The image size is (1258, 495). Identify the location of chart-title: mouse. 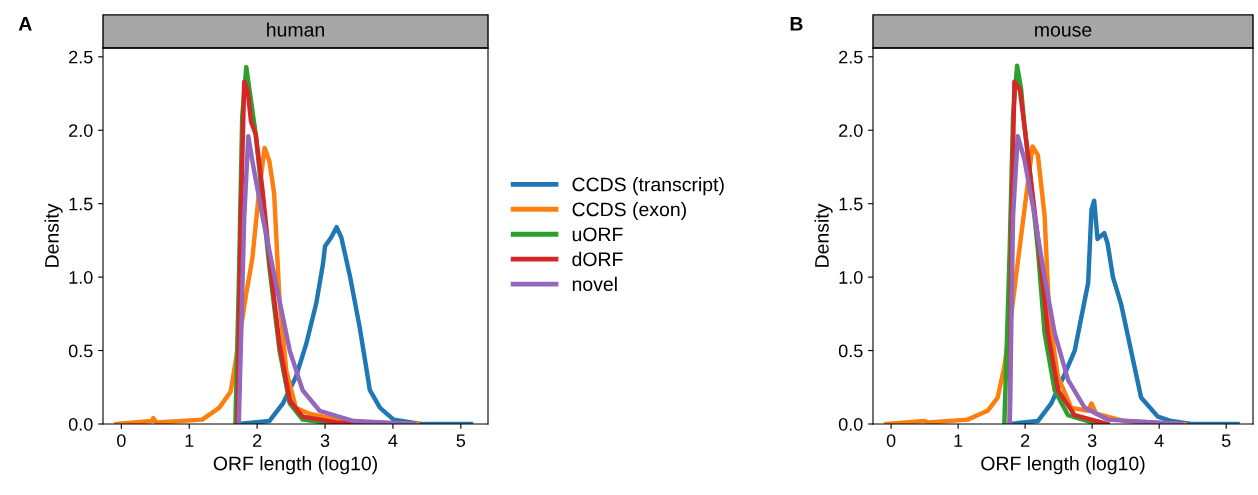
(1063, 31).